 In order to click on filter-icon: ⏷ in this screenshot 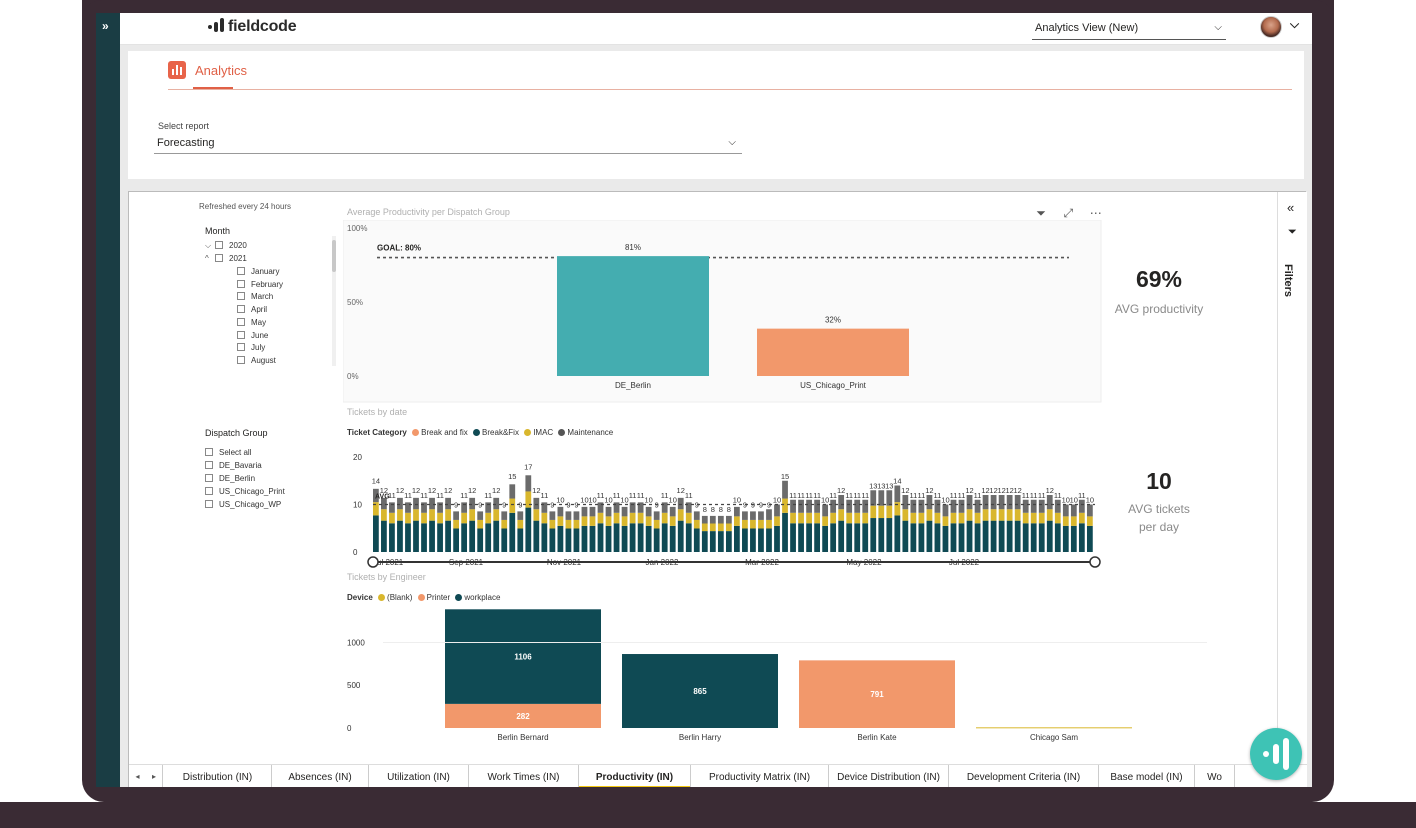, I will do `click(1041, 213)`.